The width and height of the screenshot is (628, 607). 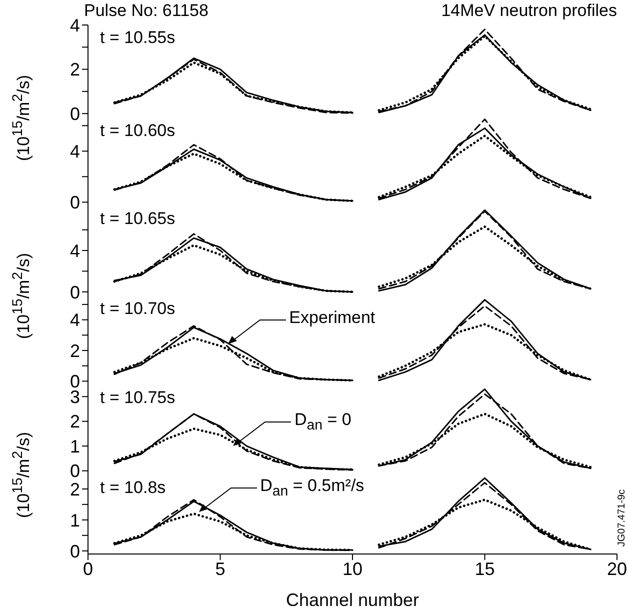 What do you see at coordinates (332, 318) in the screenshot?
I see `annotation: Experiment` at bounding box center [332, 318].